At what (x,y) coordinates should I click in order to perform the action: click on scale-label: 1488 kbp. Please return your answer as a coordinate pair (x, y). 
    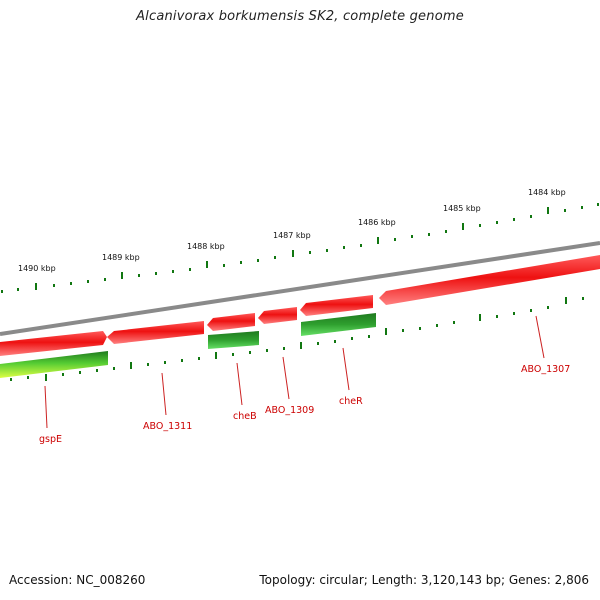
    Looking at the image, I should click on (206, 246).